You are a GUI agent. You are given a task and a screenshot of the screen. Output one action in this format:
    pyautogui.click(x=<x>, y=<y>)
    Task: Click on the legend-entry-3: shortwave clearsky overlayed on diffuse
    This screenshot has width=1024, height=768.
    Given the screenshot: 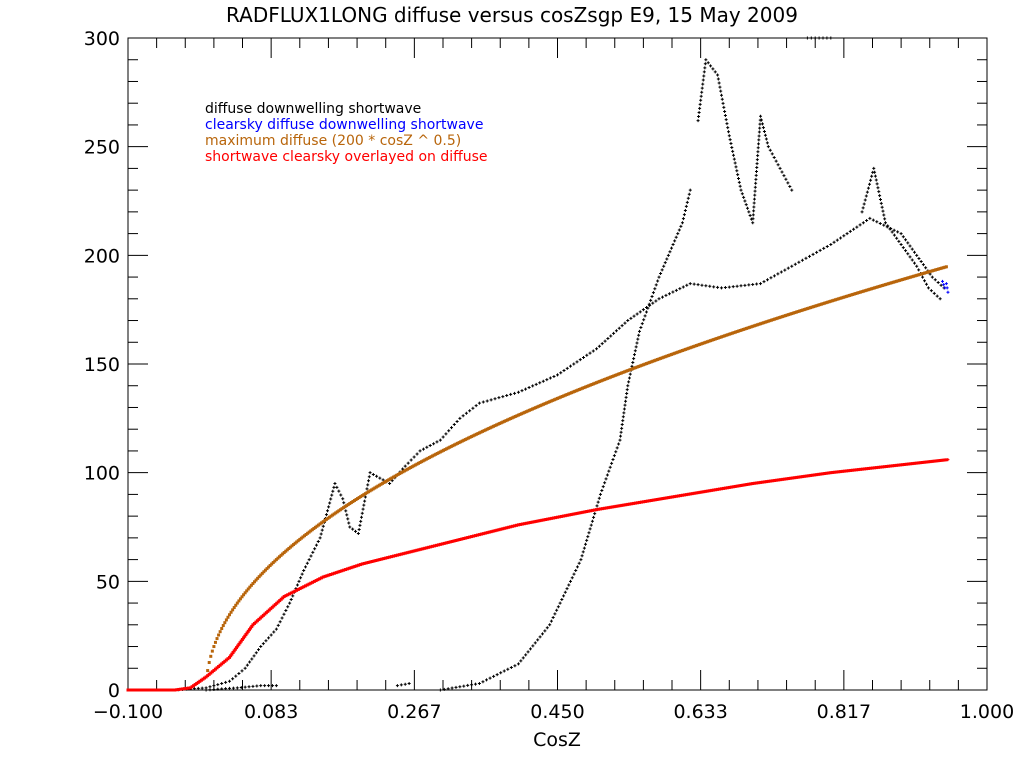 What is the action you would take?
    pyautogui.click(x=346, y=157)
    